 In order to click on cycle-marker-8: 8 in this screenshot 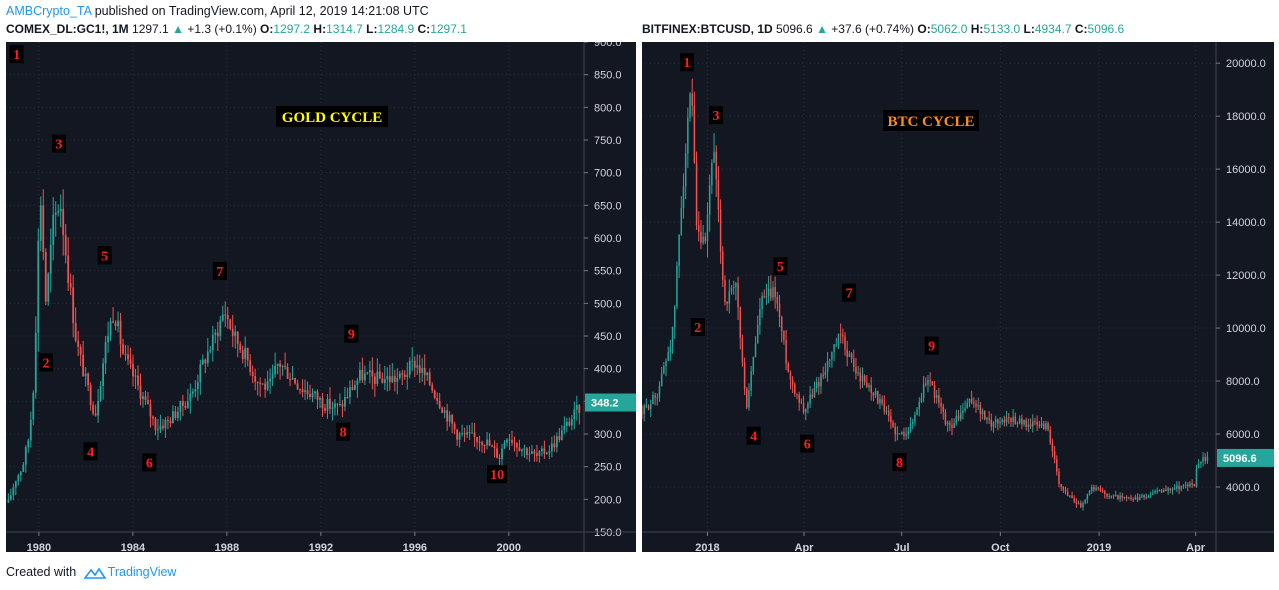, I will do `click(899, 463)`.